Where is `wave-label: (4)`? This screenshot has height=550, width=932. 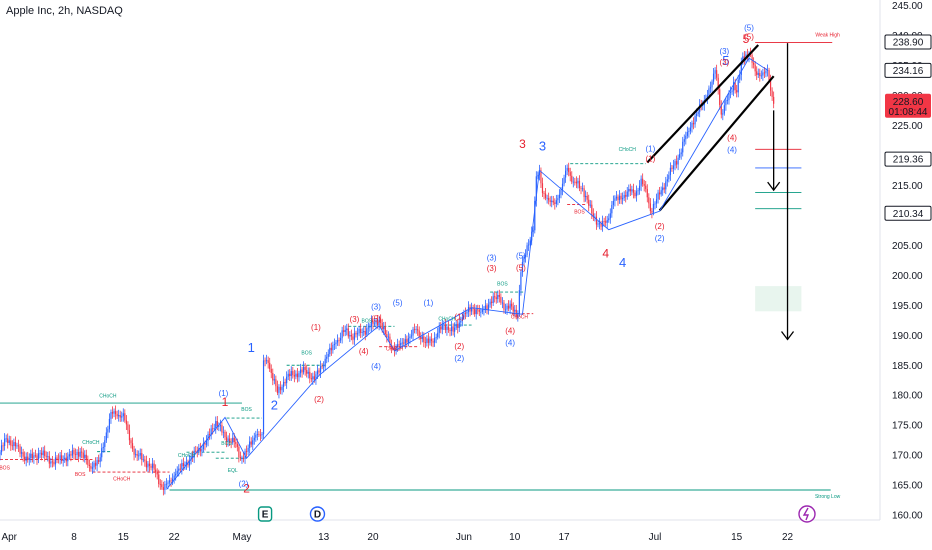
wave-label: (4) is located at coordinates (510, 330).